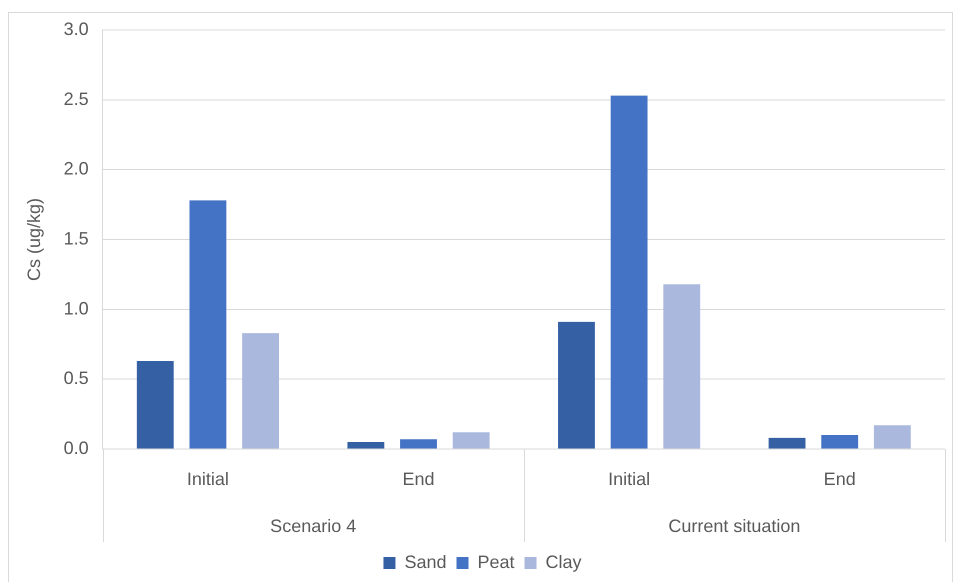 The image size is (957, 582). Describe the element at coordinates (76, 308) in the screenshot. I see `y-tick-label: 1.0` at that location.